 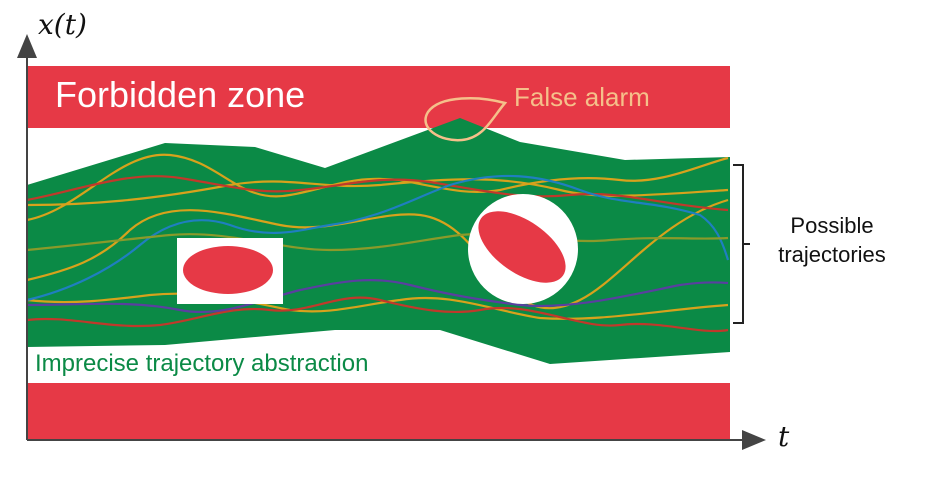 What do you see at coordinates (62, 24) in the screenshot?
I see `y-axis-label: x(t)` at bounding box center [62, 24].